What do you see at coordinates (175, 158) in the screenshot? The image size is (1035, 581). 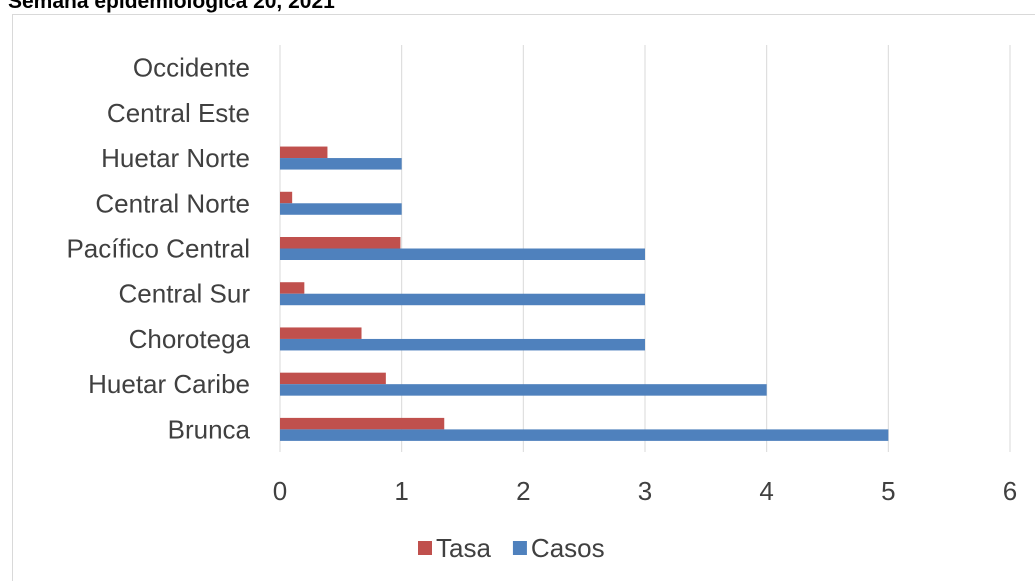 I see `y-tick-label: Huetar Norte` at bounding box center [175, 158].